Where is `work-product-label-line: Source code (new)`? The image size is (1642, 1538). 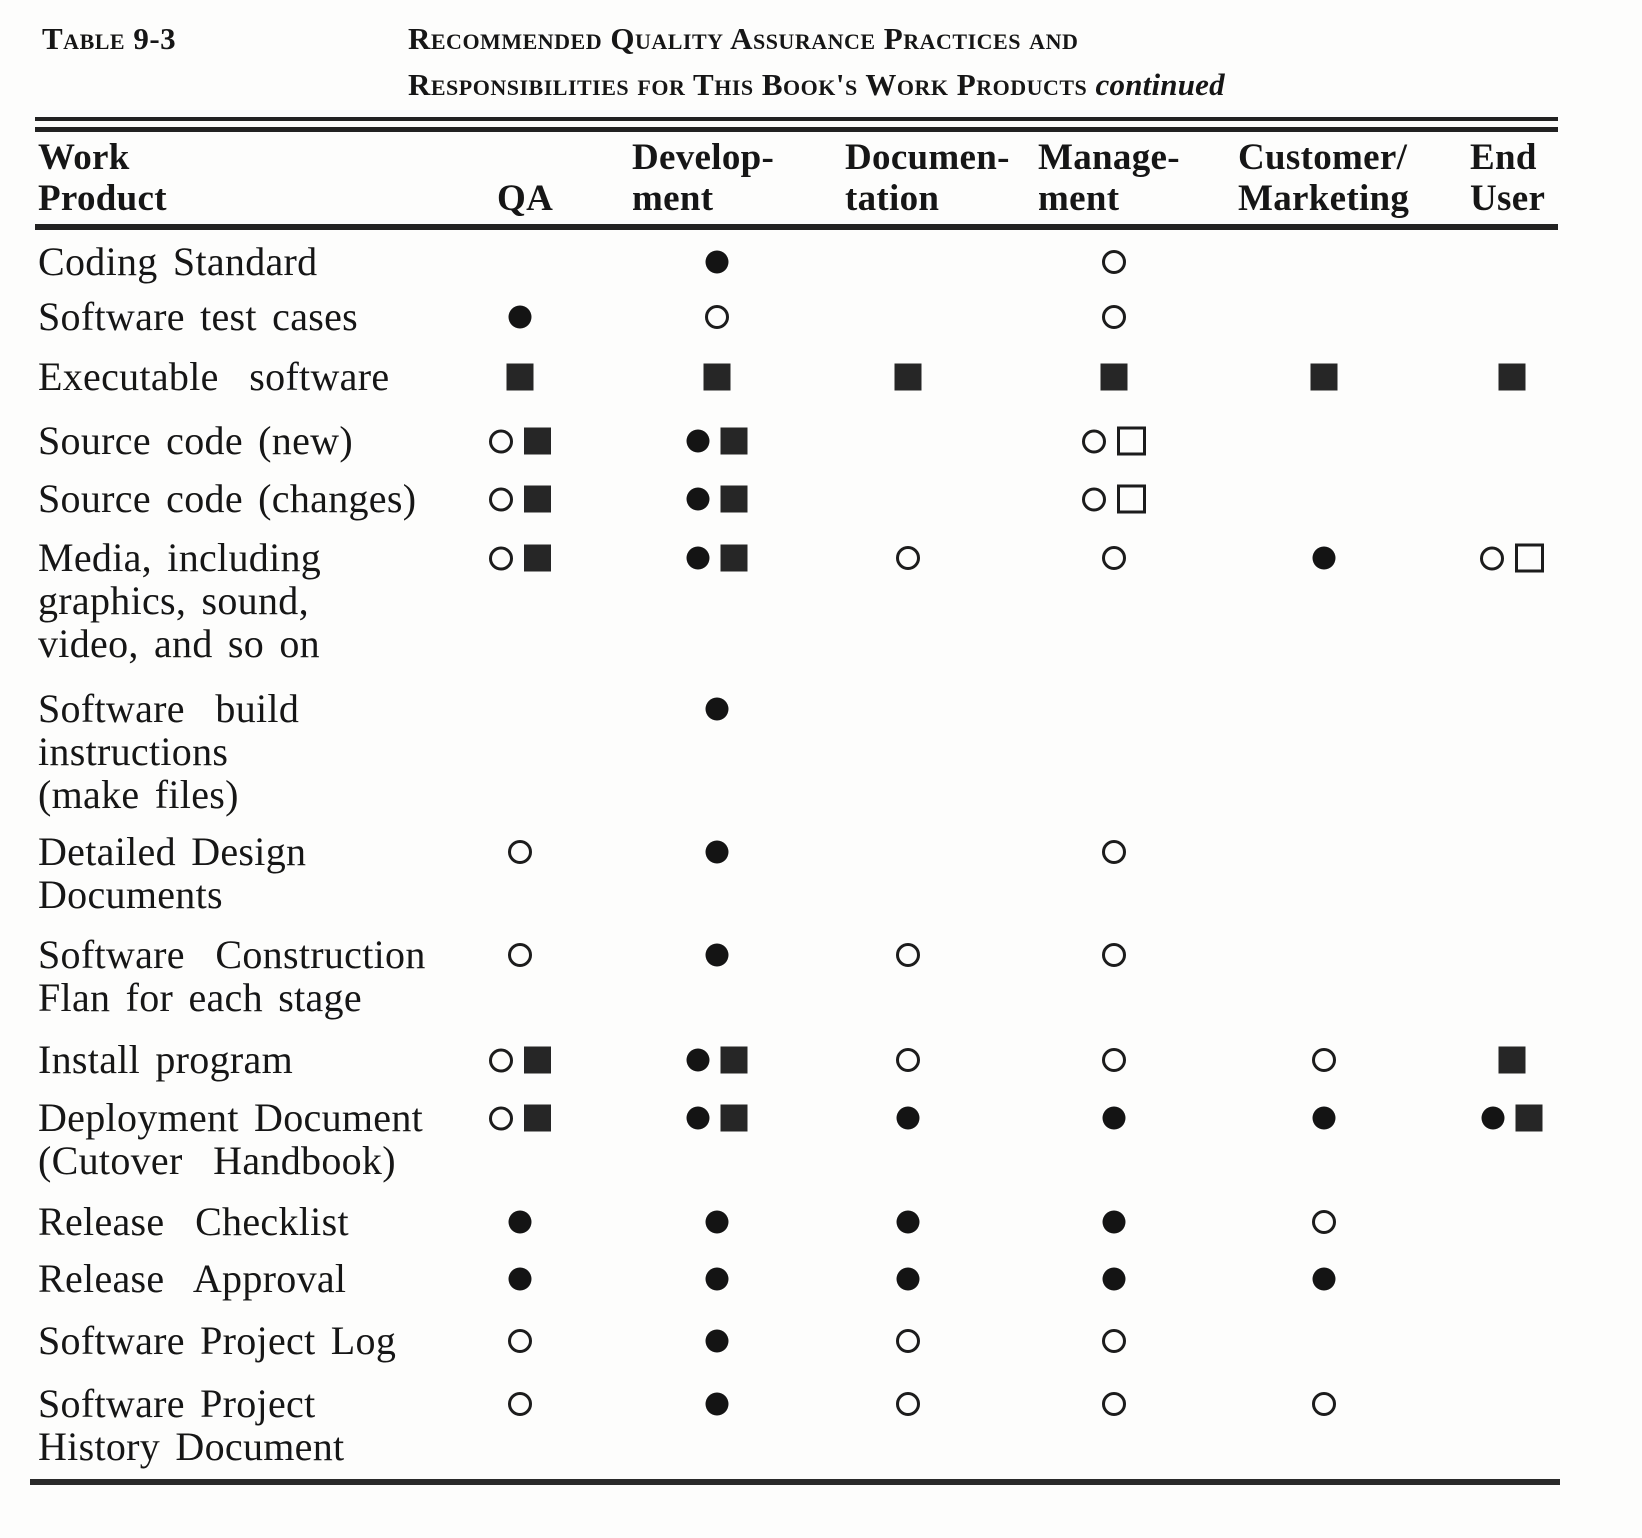
work-product-label-line: Source code (new) is located at coordinates (195, 440).